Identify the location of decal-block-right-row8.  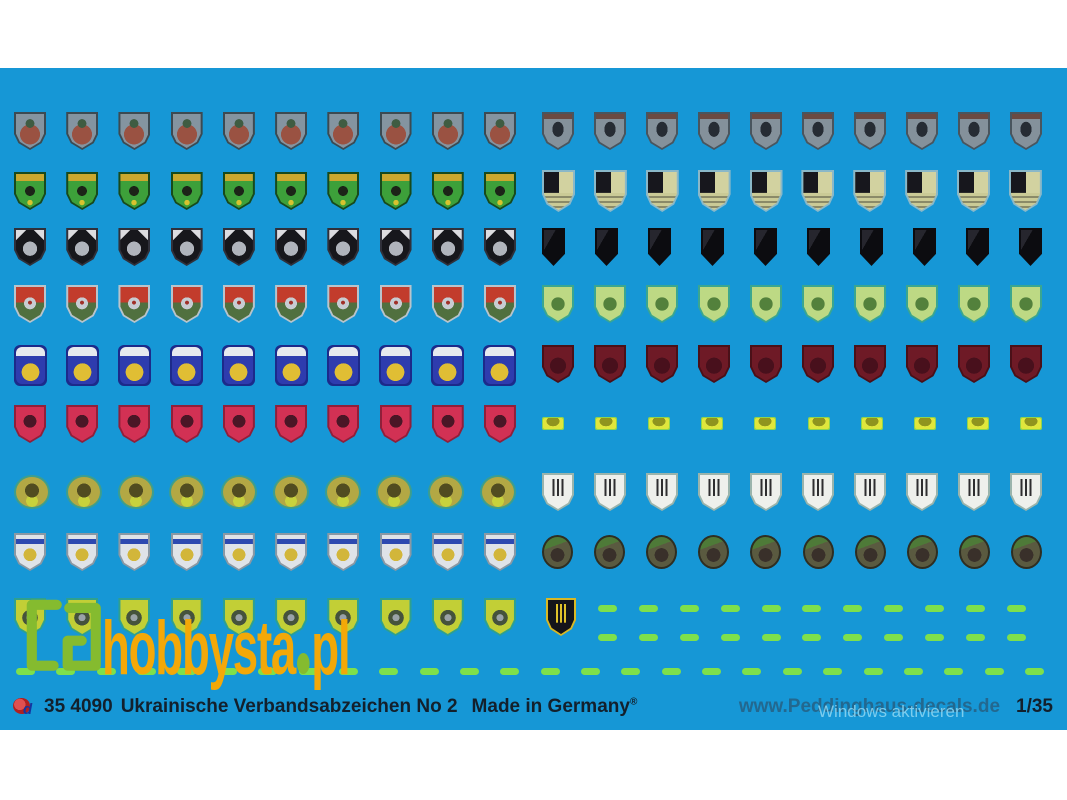
(792, 552).